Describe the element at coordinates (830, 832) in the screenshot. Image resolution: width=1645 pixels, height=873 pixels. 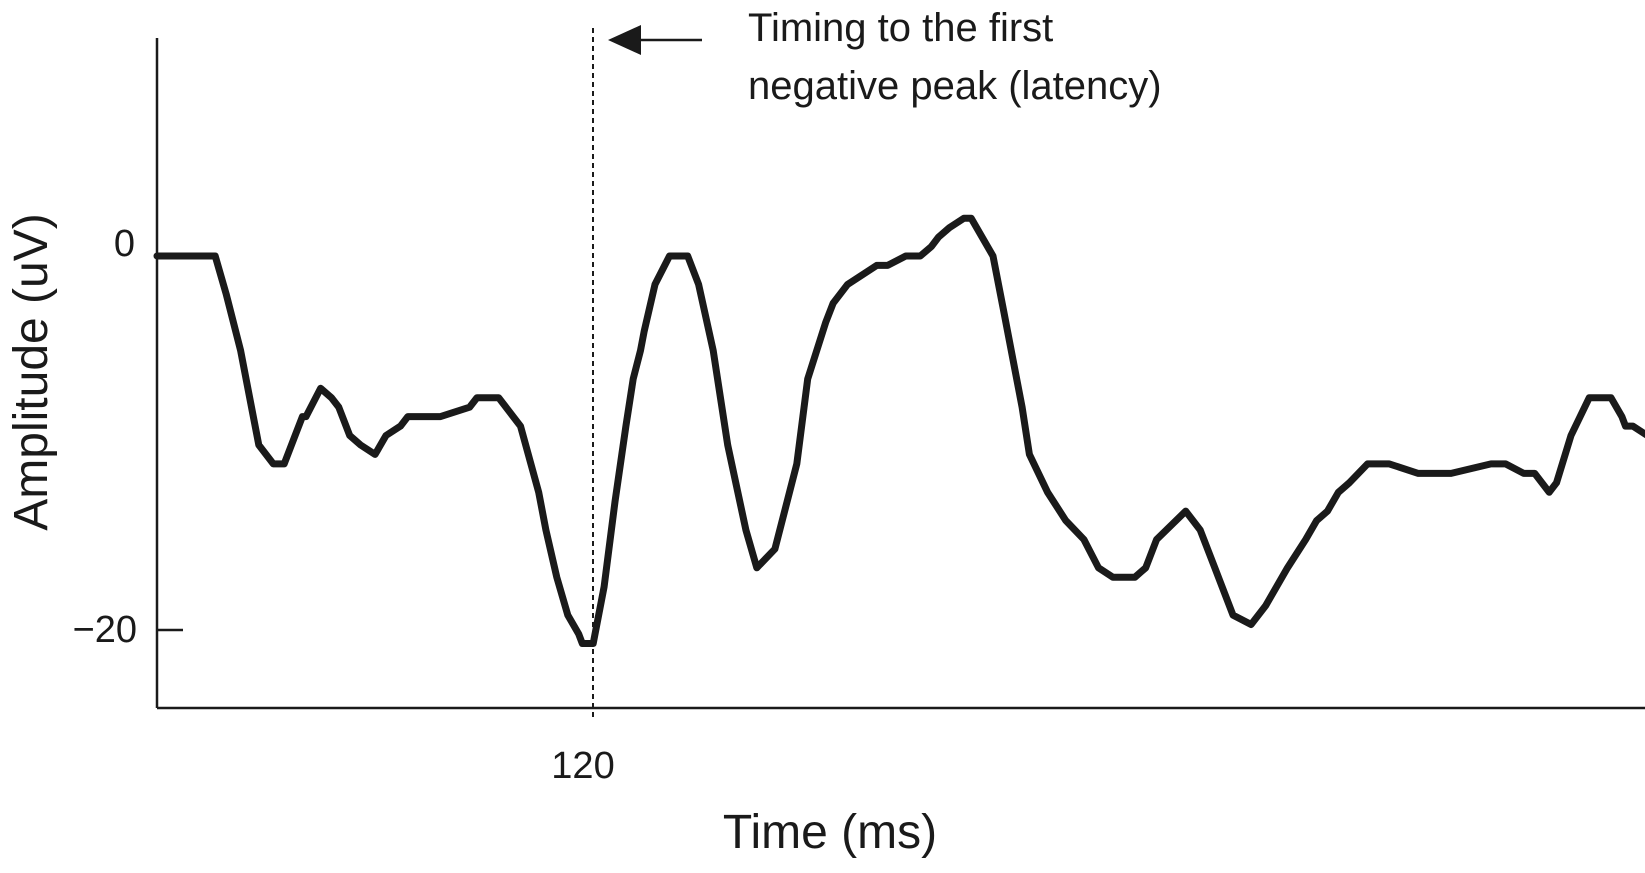
I see `x-axis-title: Time (ms)` at that location.